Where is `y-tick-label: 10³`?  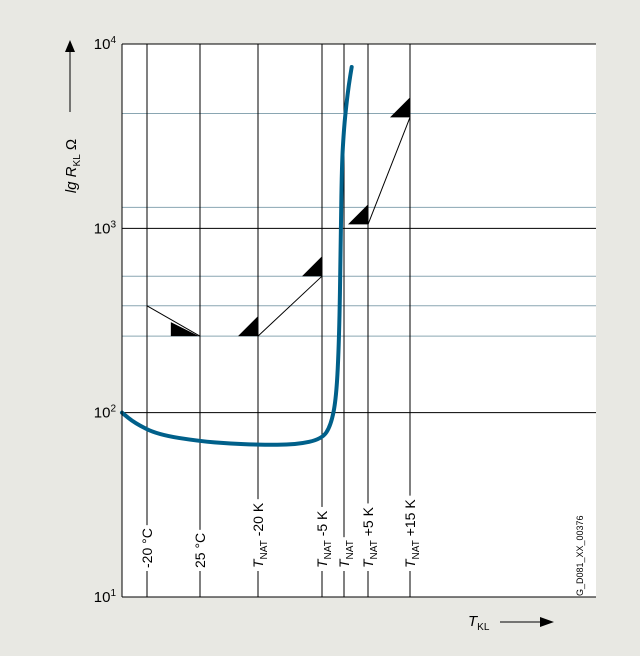 y-tick-label: 10³ is located at coordinates (105, 228).